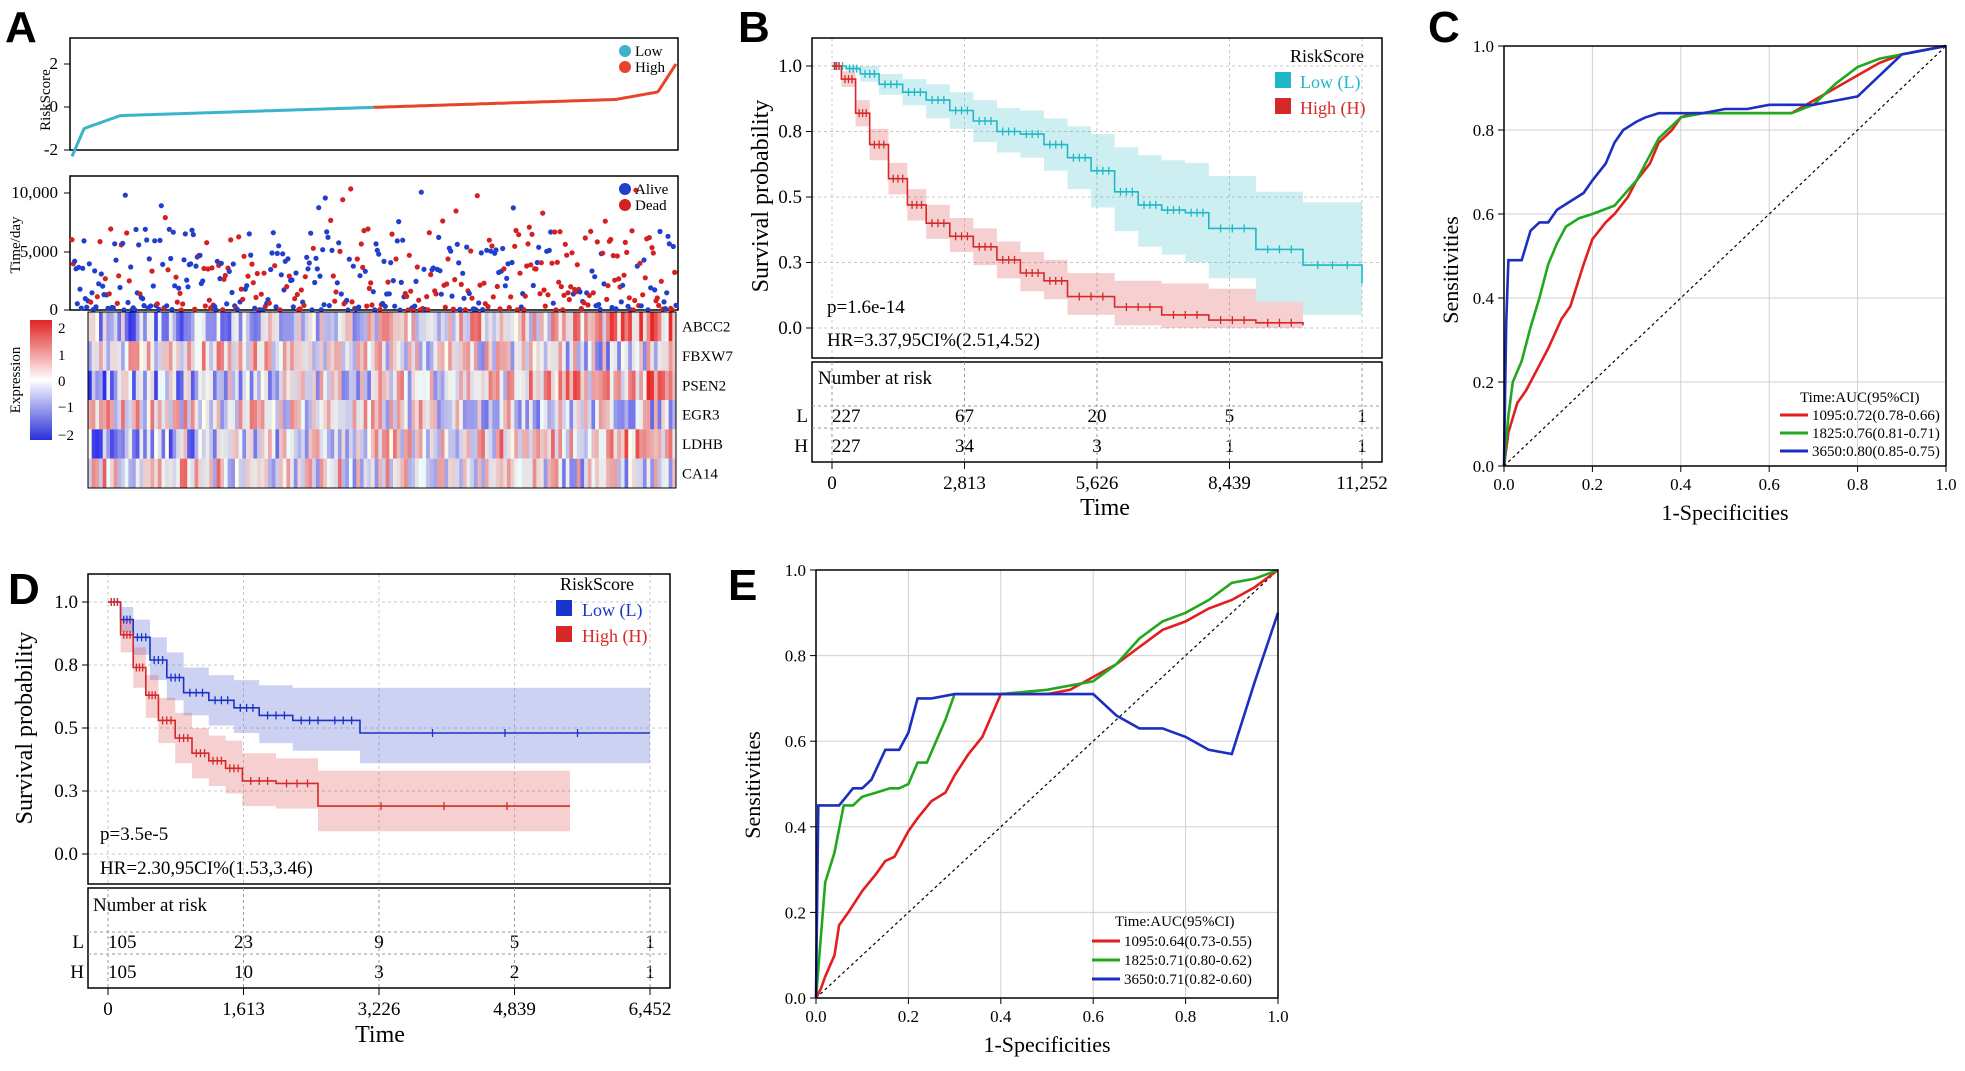  What do you see at coordinates (706, 328) in the screenshot?
I see `gene-label: ABCC2` at bounding box center [706, 328].